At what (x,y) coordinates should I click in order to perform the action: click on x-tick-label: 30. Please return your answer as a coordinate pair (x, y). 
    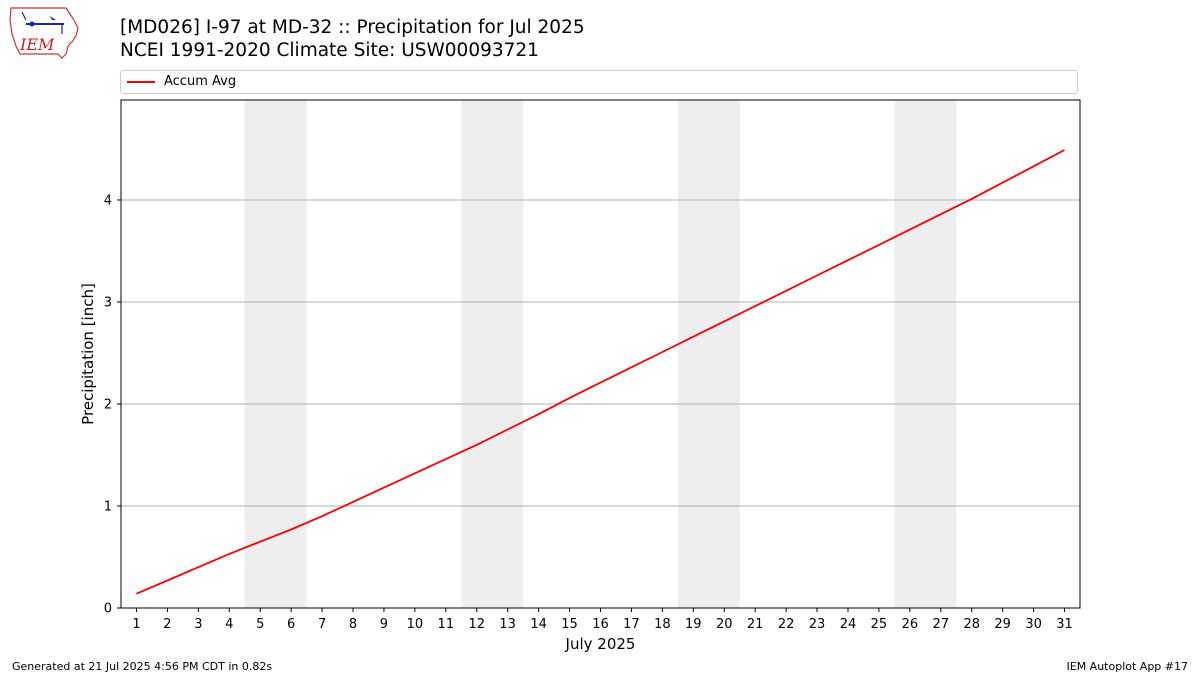
    Looking at the image, I should click on (1033, 624).